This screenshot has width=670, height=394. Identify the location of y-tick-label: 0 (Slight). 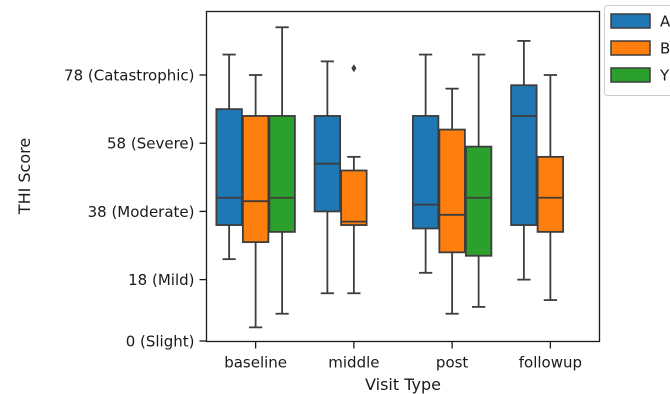
(160, 342).